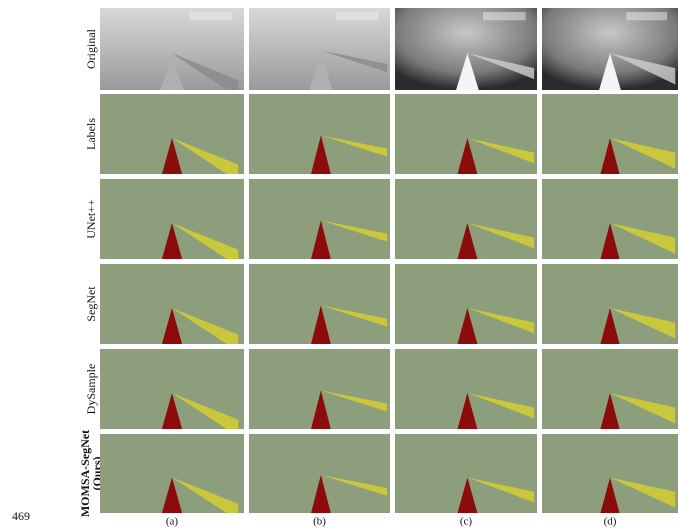  Describe the element at coordinates (91, 48) in the screenshot. I see `row-label: Original` at that location.